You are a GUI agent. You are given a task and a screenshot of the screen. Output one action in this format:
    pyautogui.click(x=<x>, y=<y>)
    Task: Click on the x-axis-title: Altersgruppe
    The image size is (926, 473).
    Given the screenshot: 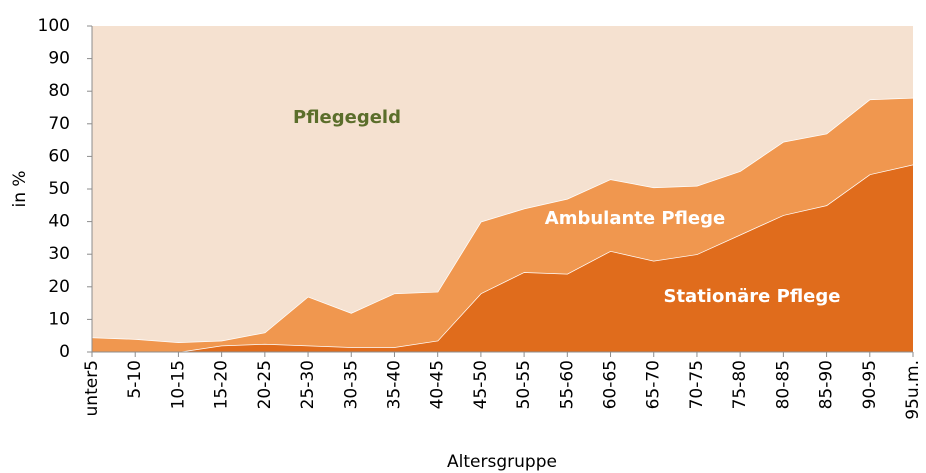 What is the action you would take?
    pyautogui.click(x=502, y=462)
    